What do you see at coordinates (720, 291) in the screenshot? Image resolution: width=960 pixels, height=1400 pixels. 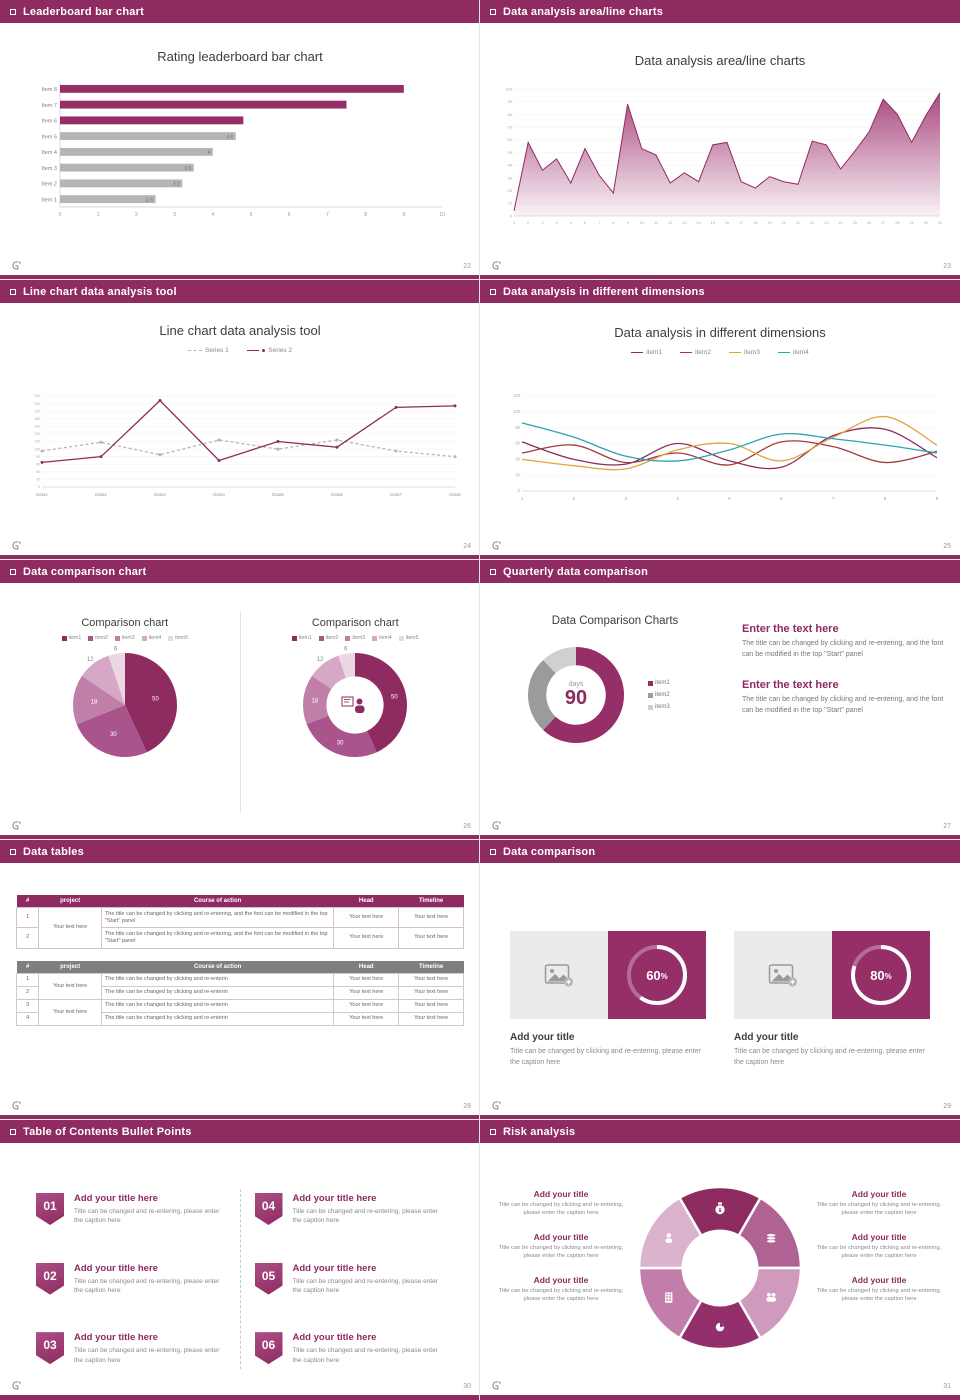 I see `slide-header: Data analysis in different dimensions` at bounding box center [720, 291].